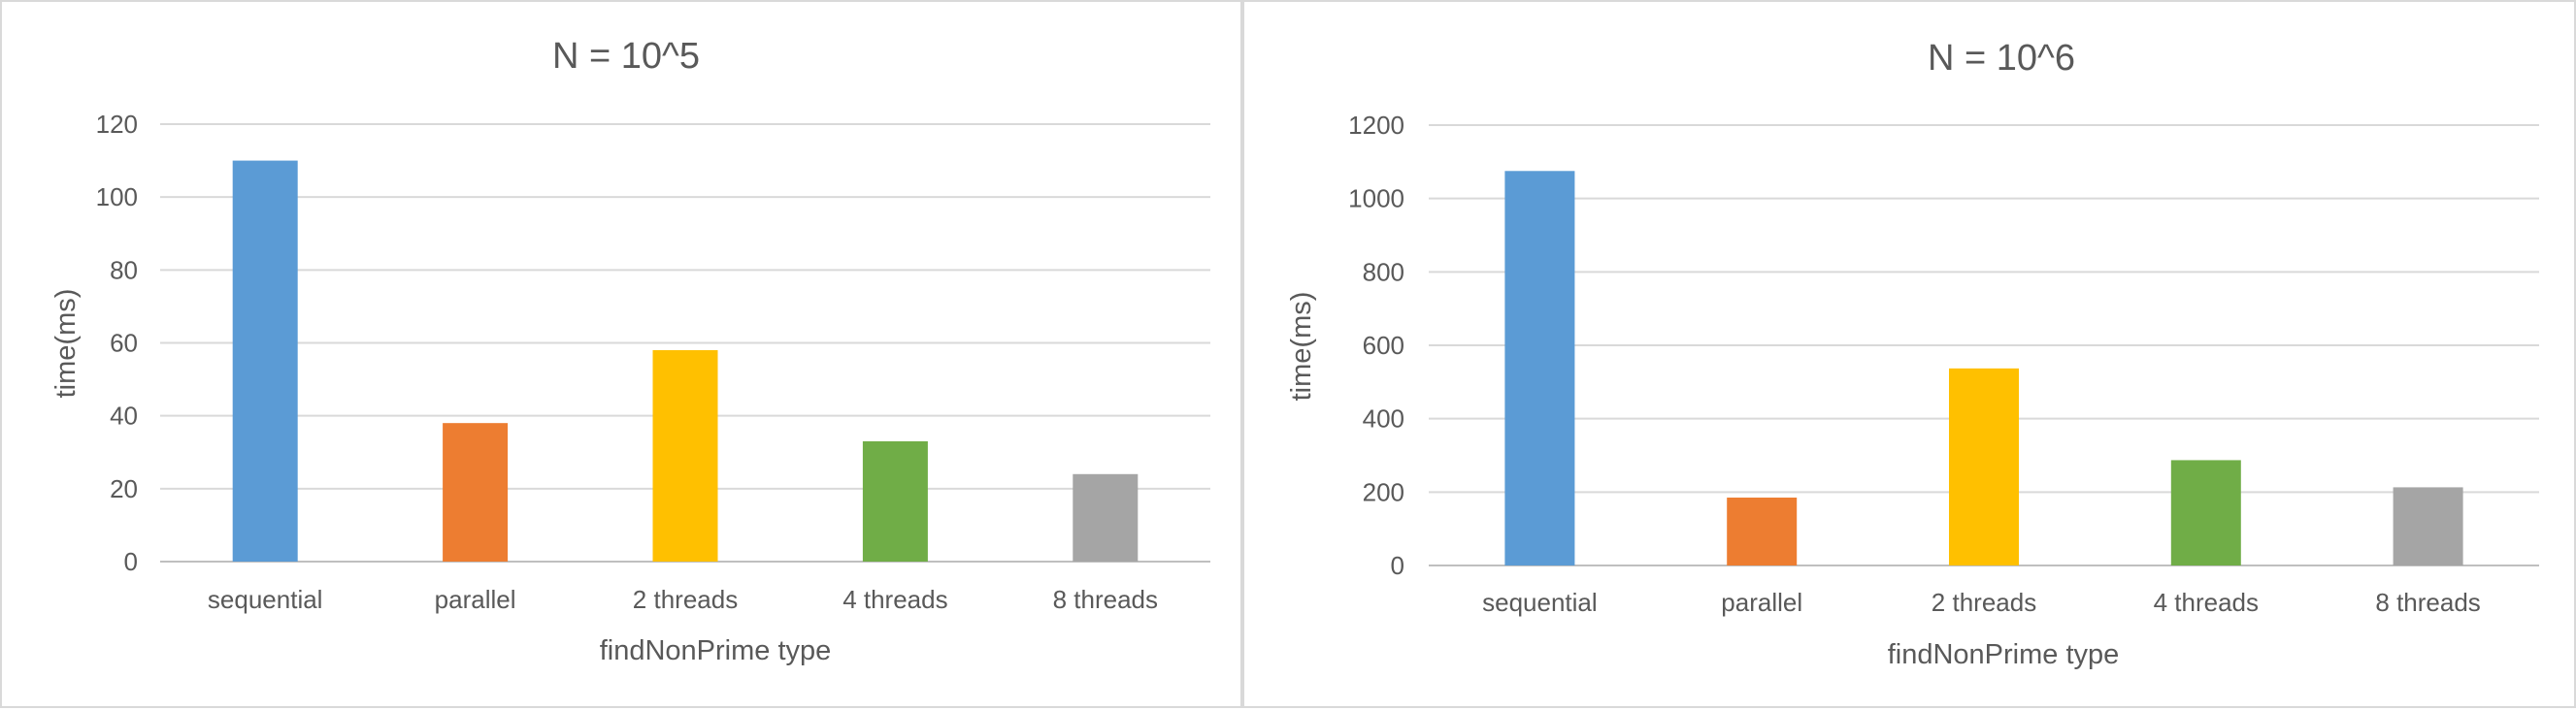  I want to click on y-tick-label: 600, so click(1383, 345).